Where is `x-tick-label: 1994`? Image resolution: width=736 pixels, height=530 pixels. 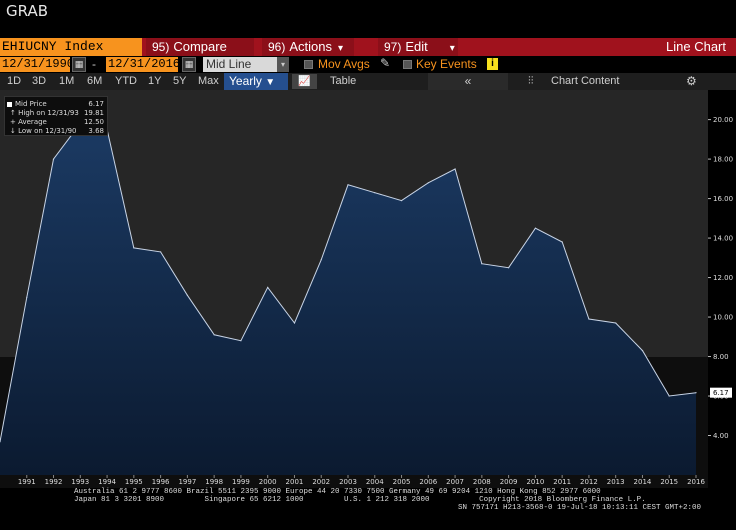 x-tick-label: 1994 is located at coordinates (107, 482).